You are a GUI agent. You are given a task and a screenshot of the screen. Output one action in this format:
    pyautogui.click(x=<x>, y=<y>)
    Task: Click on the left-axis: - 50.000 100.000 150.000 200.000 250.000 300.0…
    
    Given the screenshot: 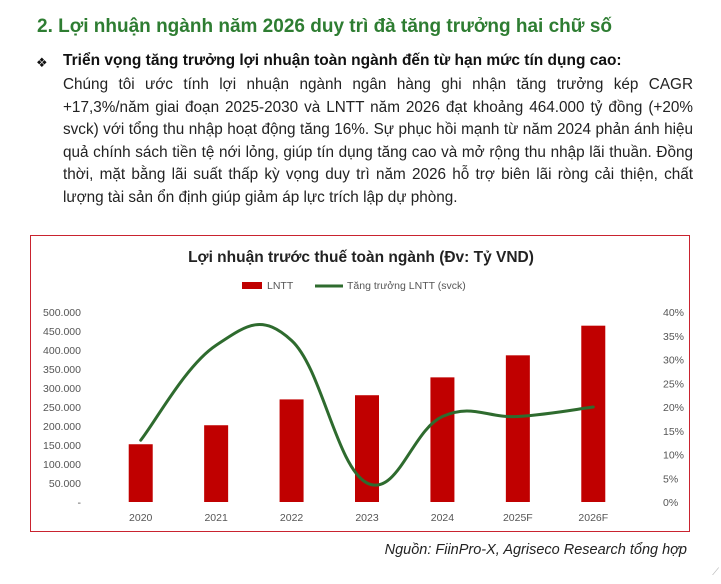 What is the action you would take?
    pyautogui.click(x=62, y=408)
    